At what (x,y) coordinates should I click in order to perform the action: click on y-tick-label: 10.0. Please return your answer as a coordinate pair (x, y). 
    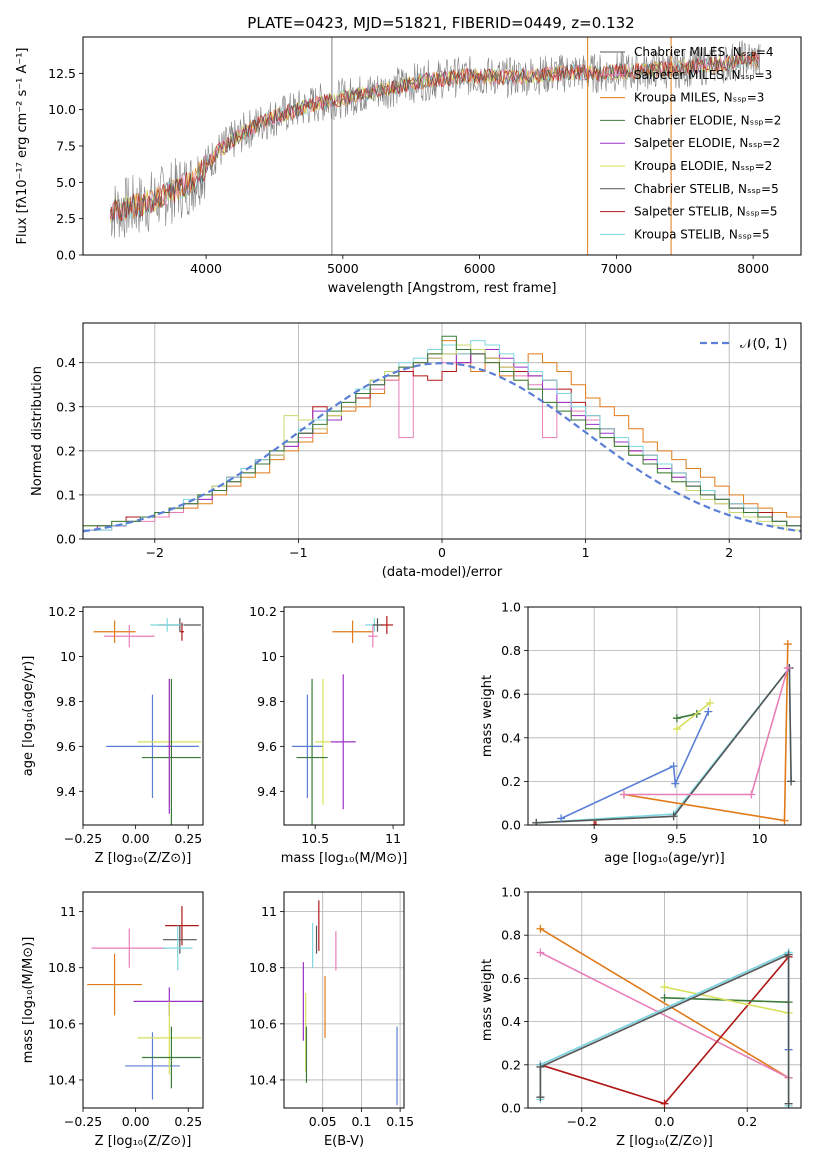
    Looking at the image, I should click on (62, 109).